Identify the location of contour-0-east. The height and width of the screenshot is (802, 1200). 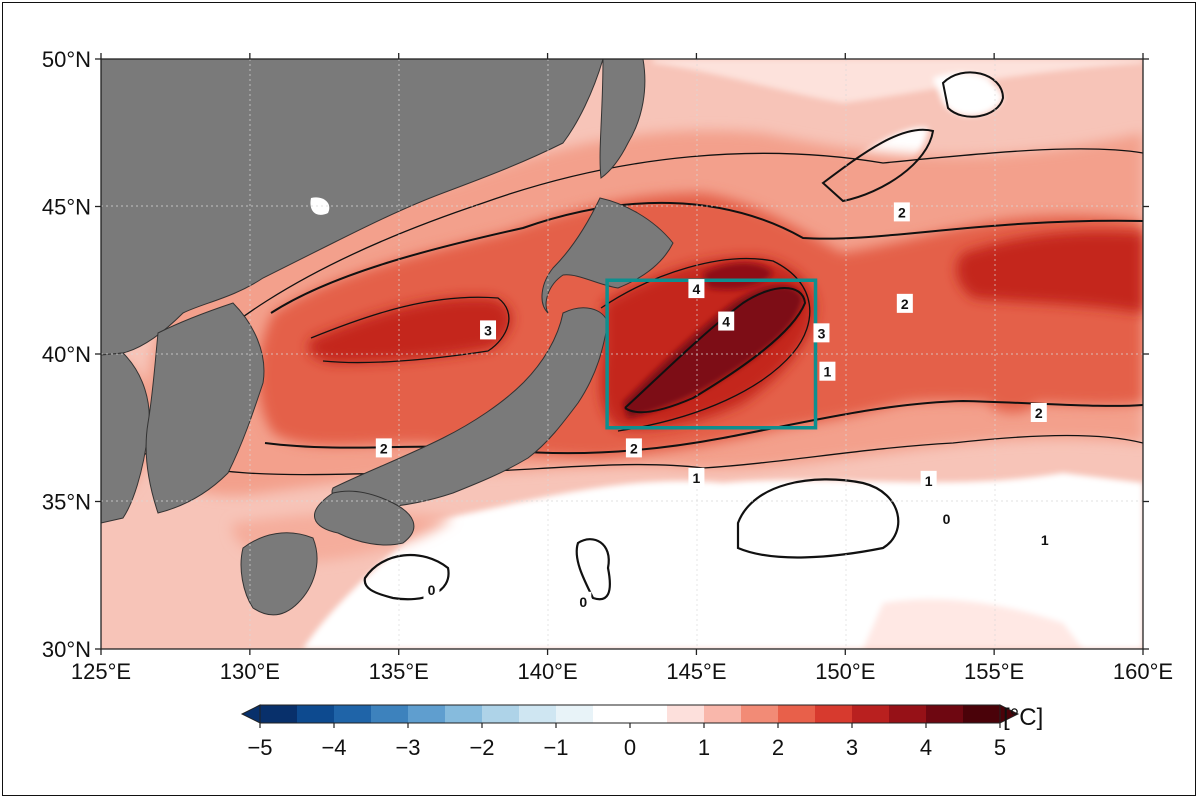
(818, 518).